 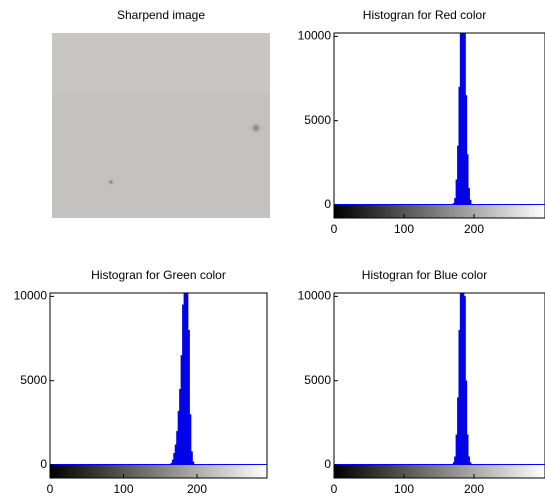 What do you see at coordinates (161, 15) in the screenshot?
I see `panel-title: Sharpend image` at bounding box center [161, 15].